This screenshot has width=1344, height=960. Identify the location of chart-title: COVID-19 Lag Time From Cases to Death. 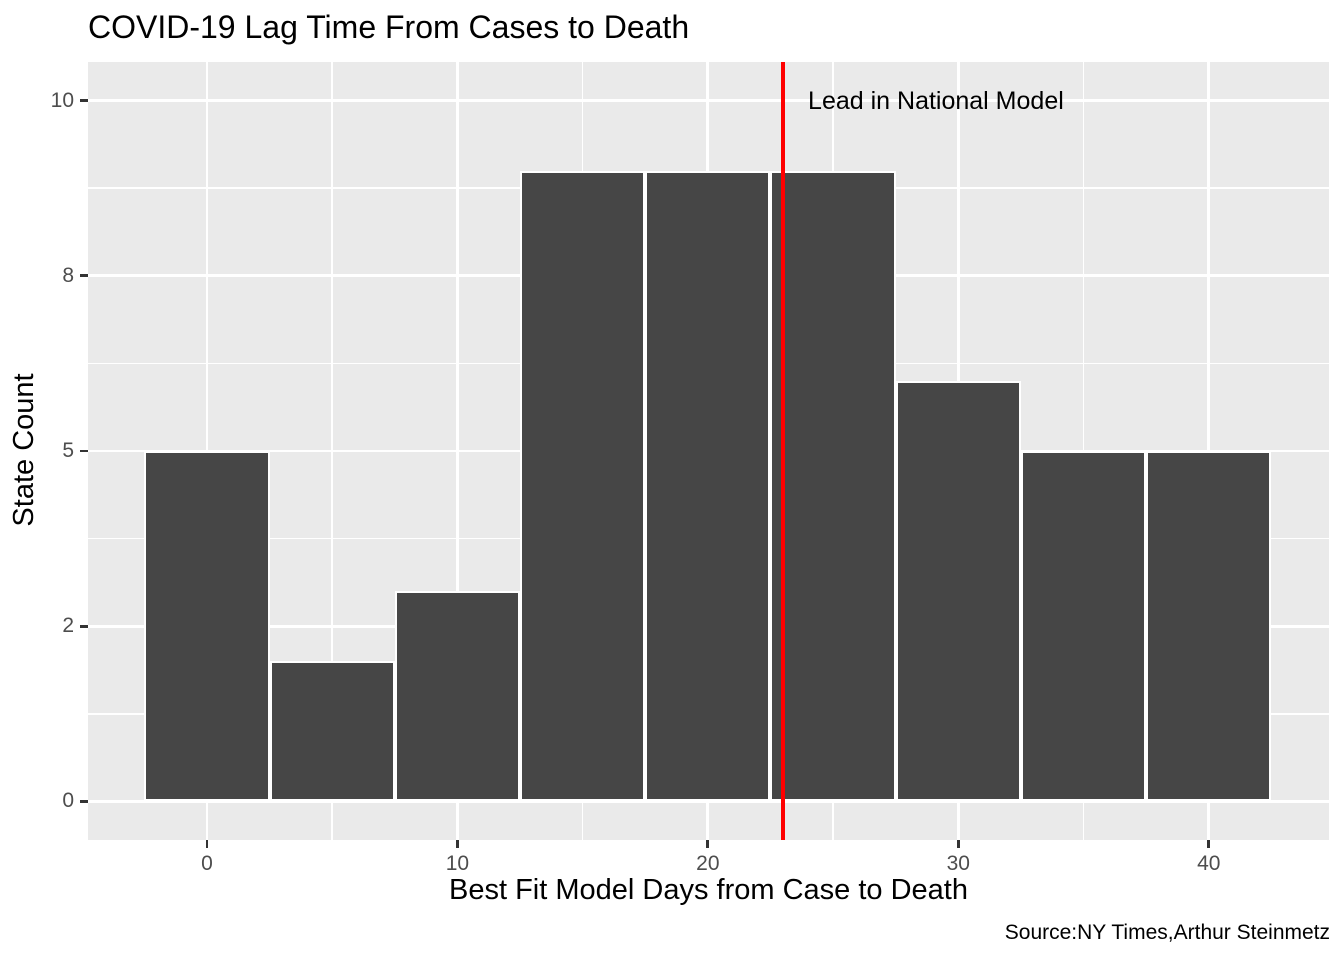
(389, 27).